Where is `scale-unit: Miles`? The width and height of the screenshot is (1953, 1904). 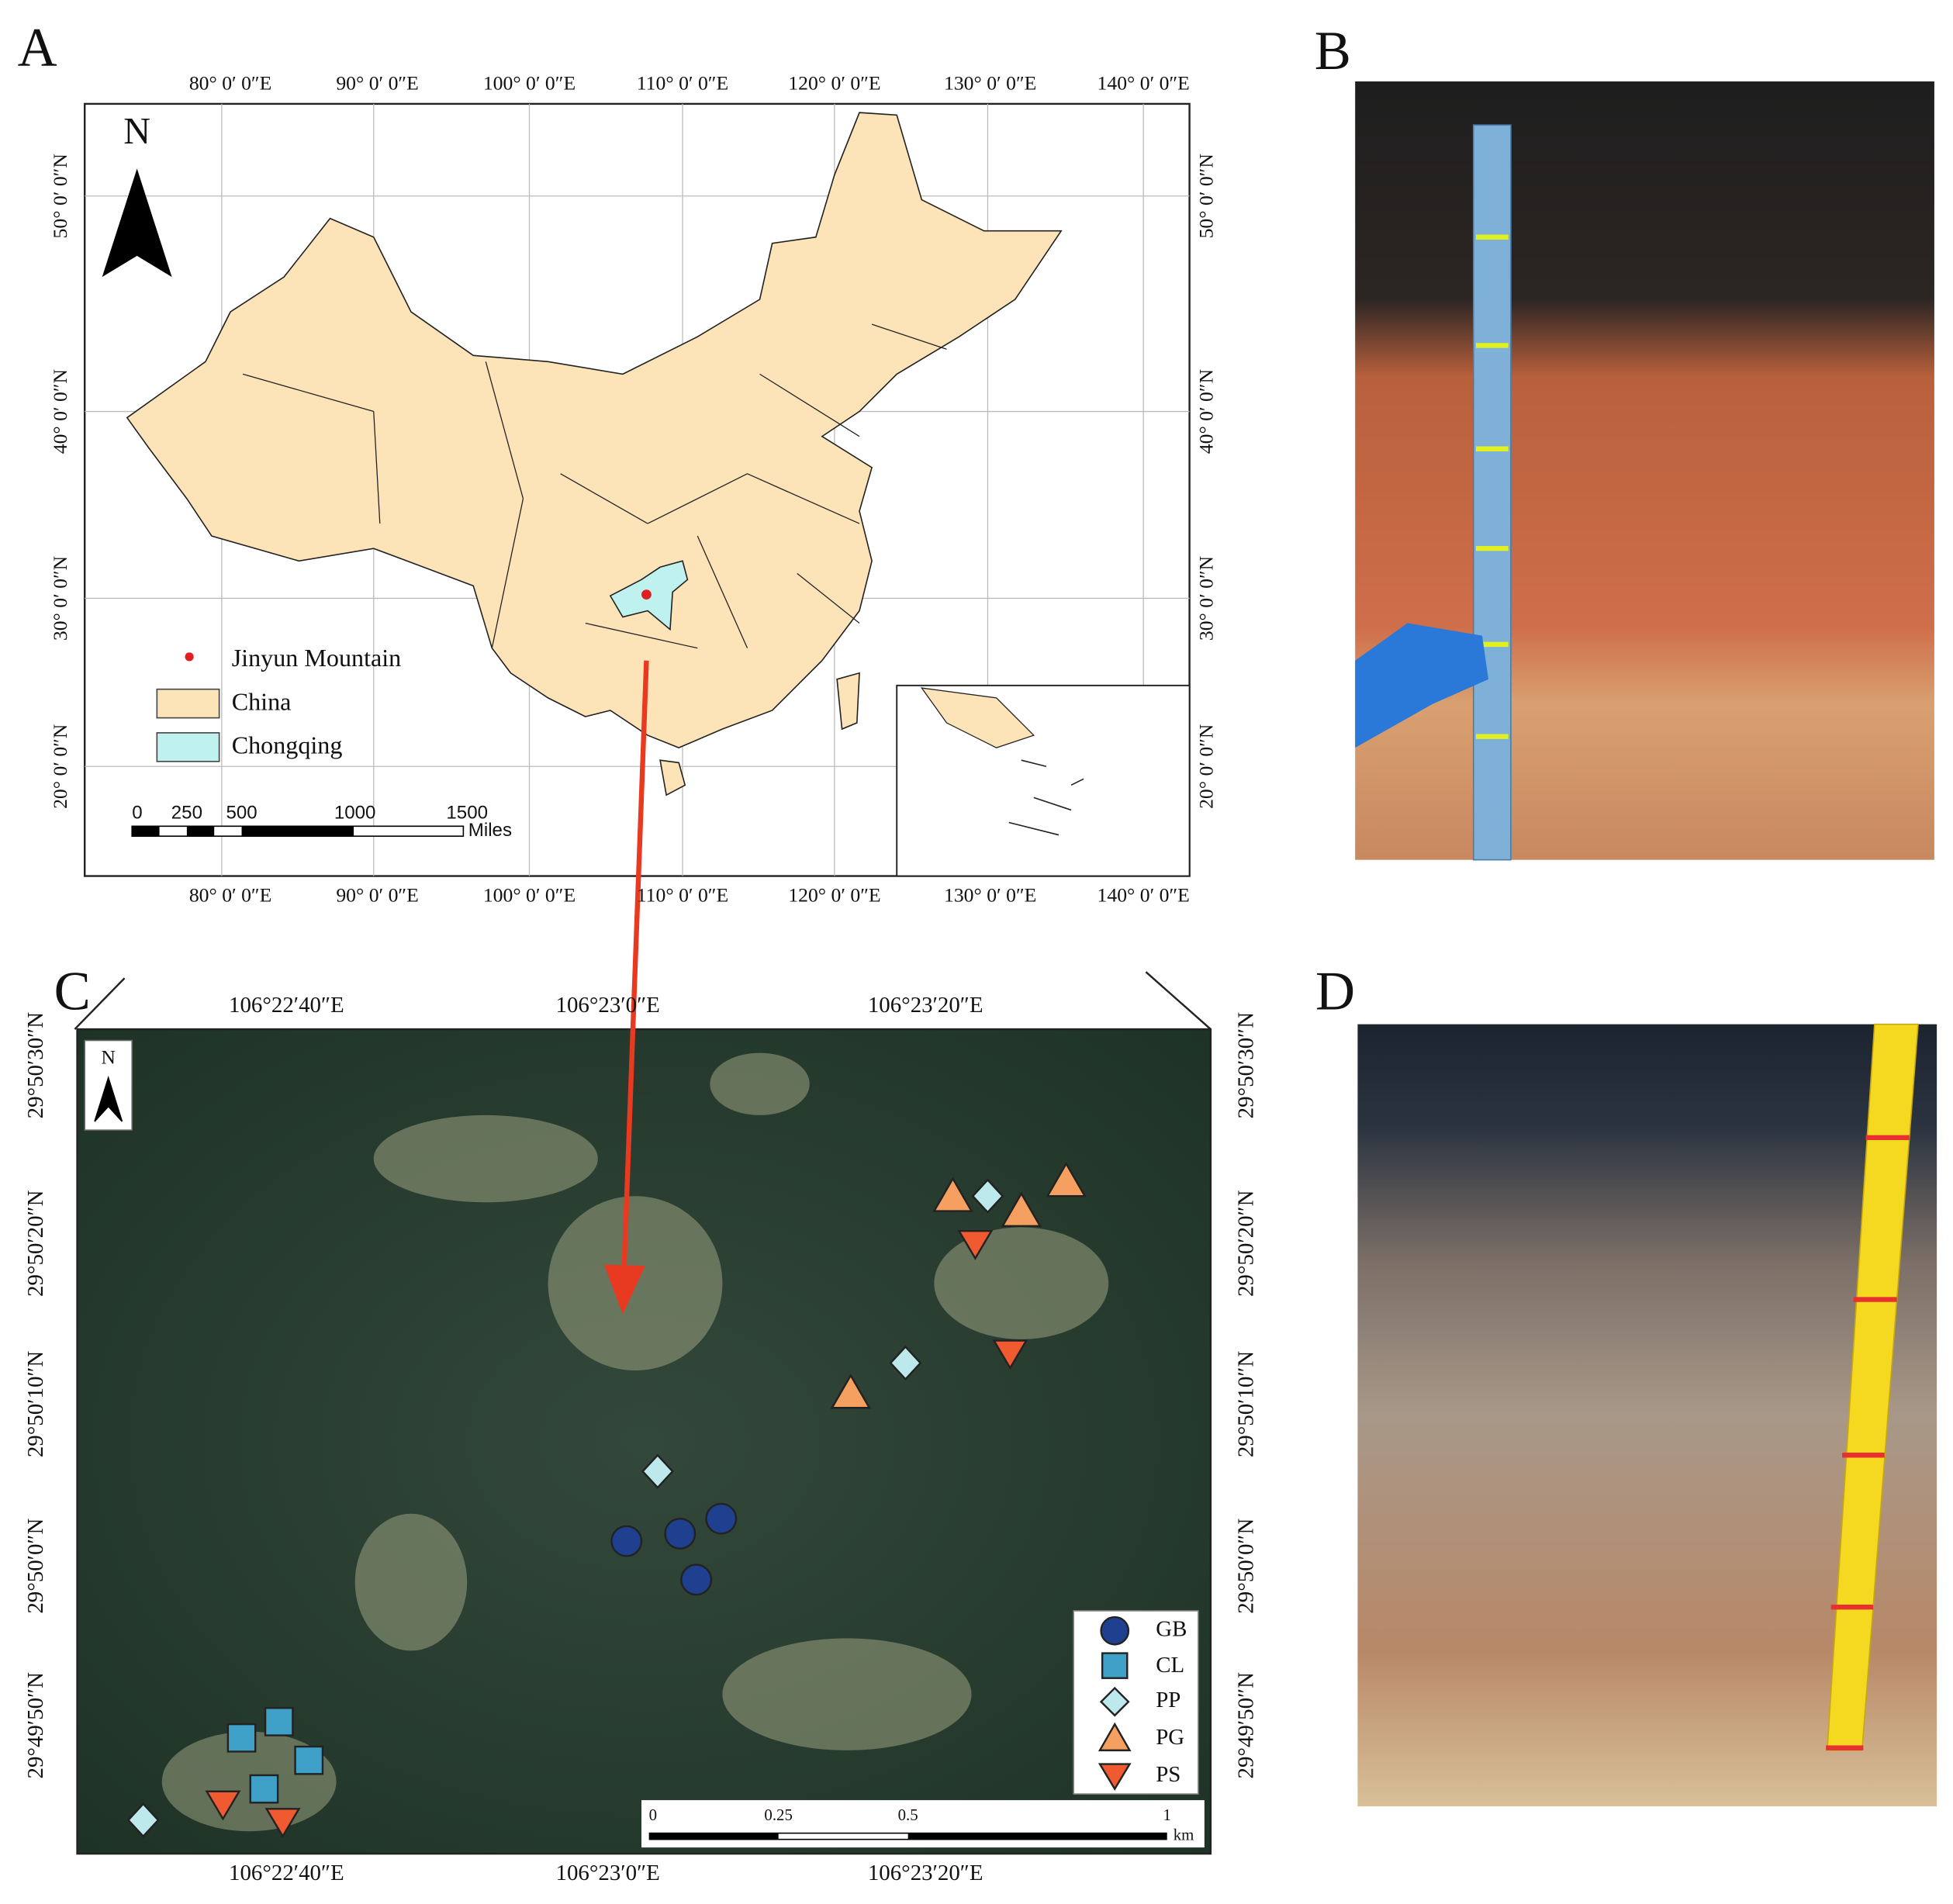 scale-unit: Miles is located at coordinates (490, 830).